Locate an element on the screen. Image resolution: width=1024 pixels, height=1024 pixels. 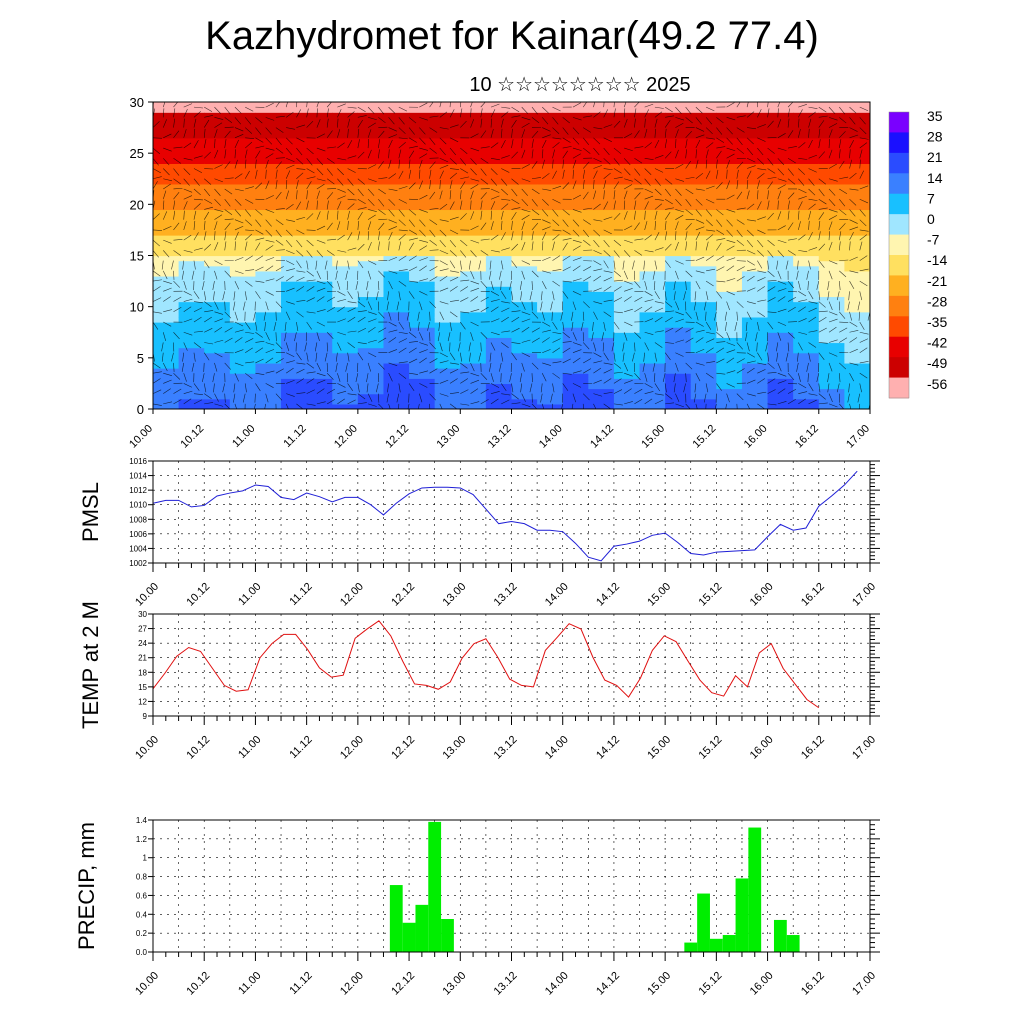
x-tick-label: 11.00 is located at coordinates (249, 983).